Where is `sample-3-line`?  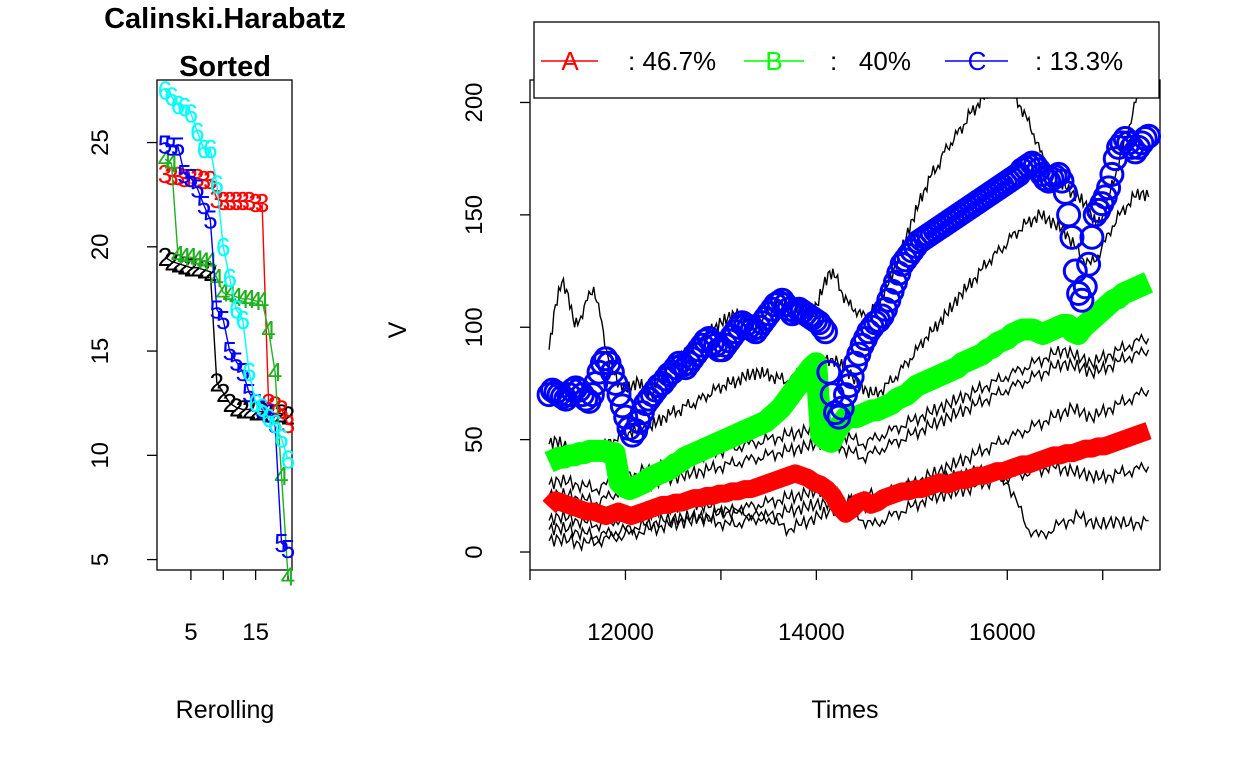
sample-3-line is located at coordinates (849, 414).